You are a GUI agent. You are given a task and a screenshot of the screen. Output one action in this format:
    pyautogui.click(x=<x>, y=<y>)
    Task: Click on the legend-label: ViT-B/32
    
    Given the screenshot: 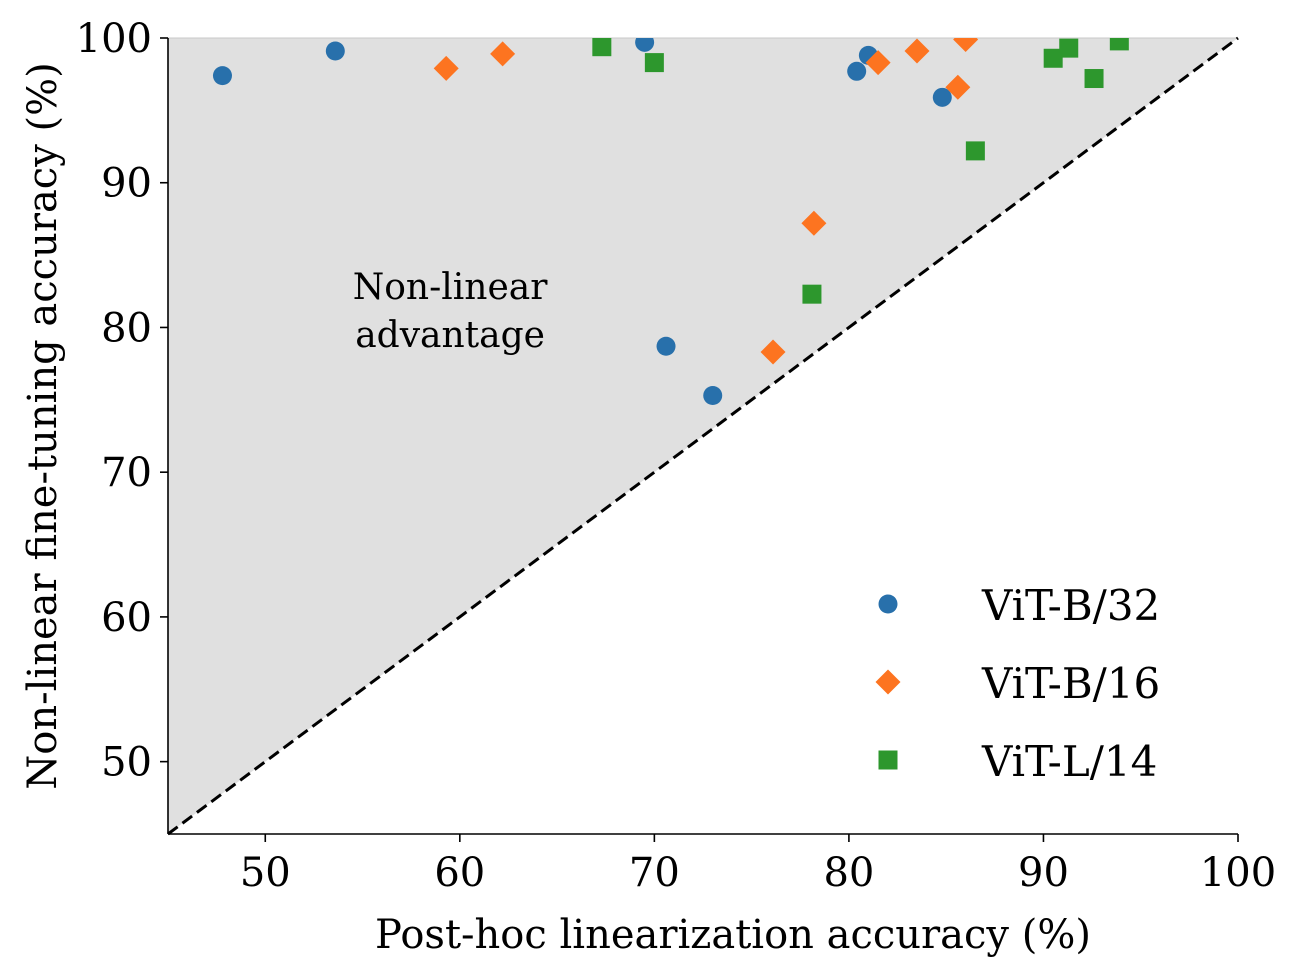 What is the action you would take?
    pyautogui.click(x=1070, y=605)
    